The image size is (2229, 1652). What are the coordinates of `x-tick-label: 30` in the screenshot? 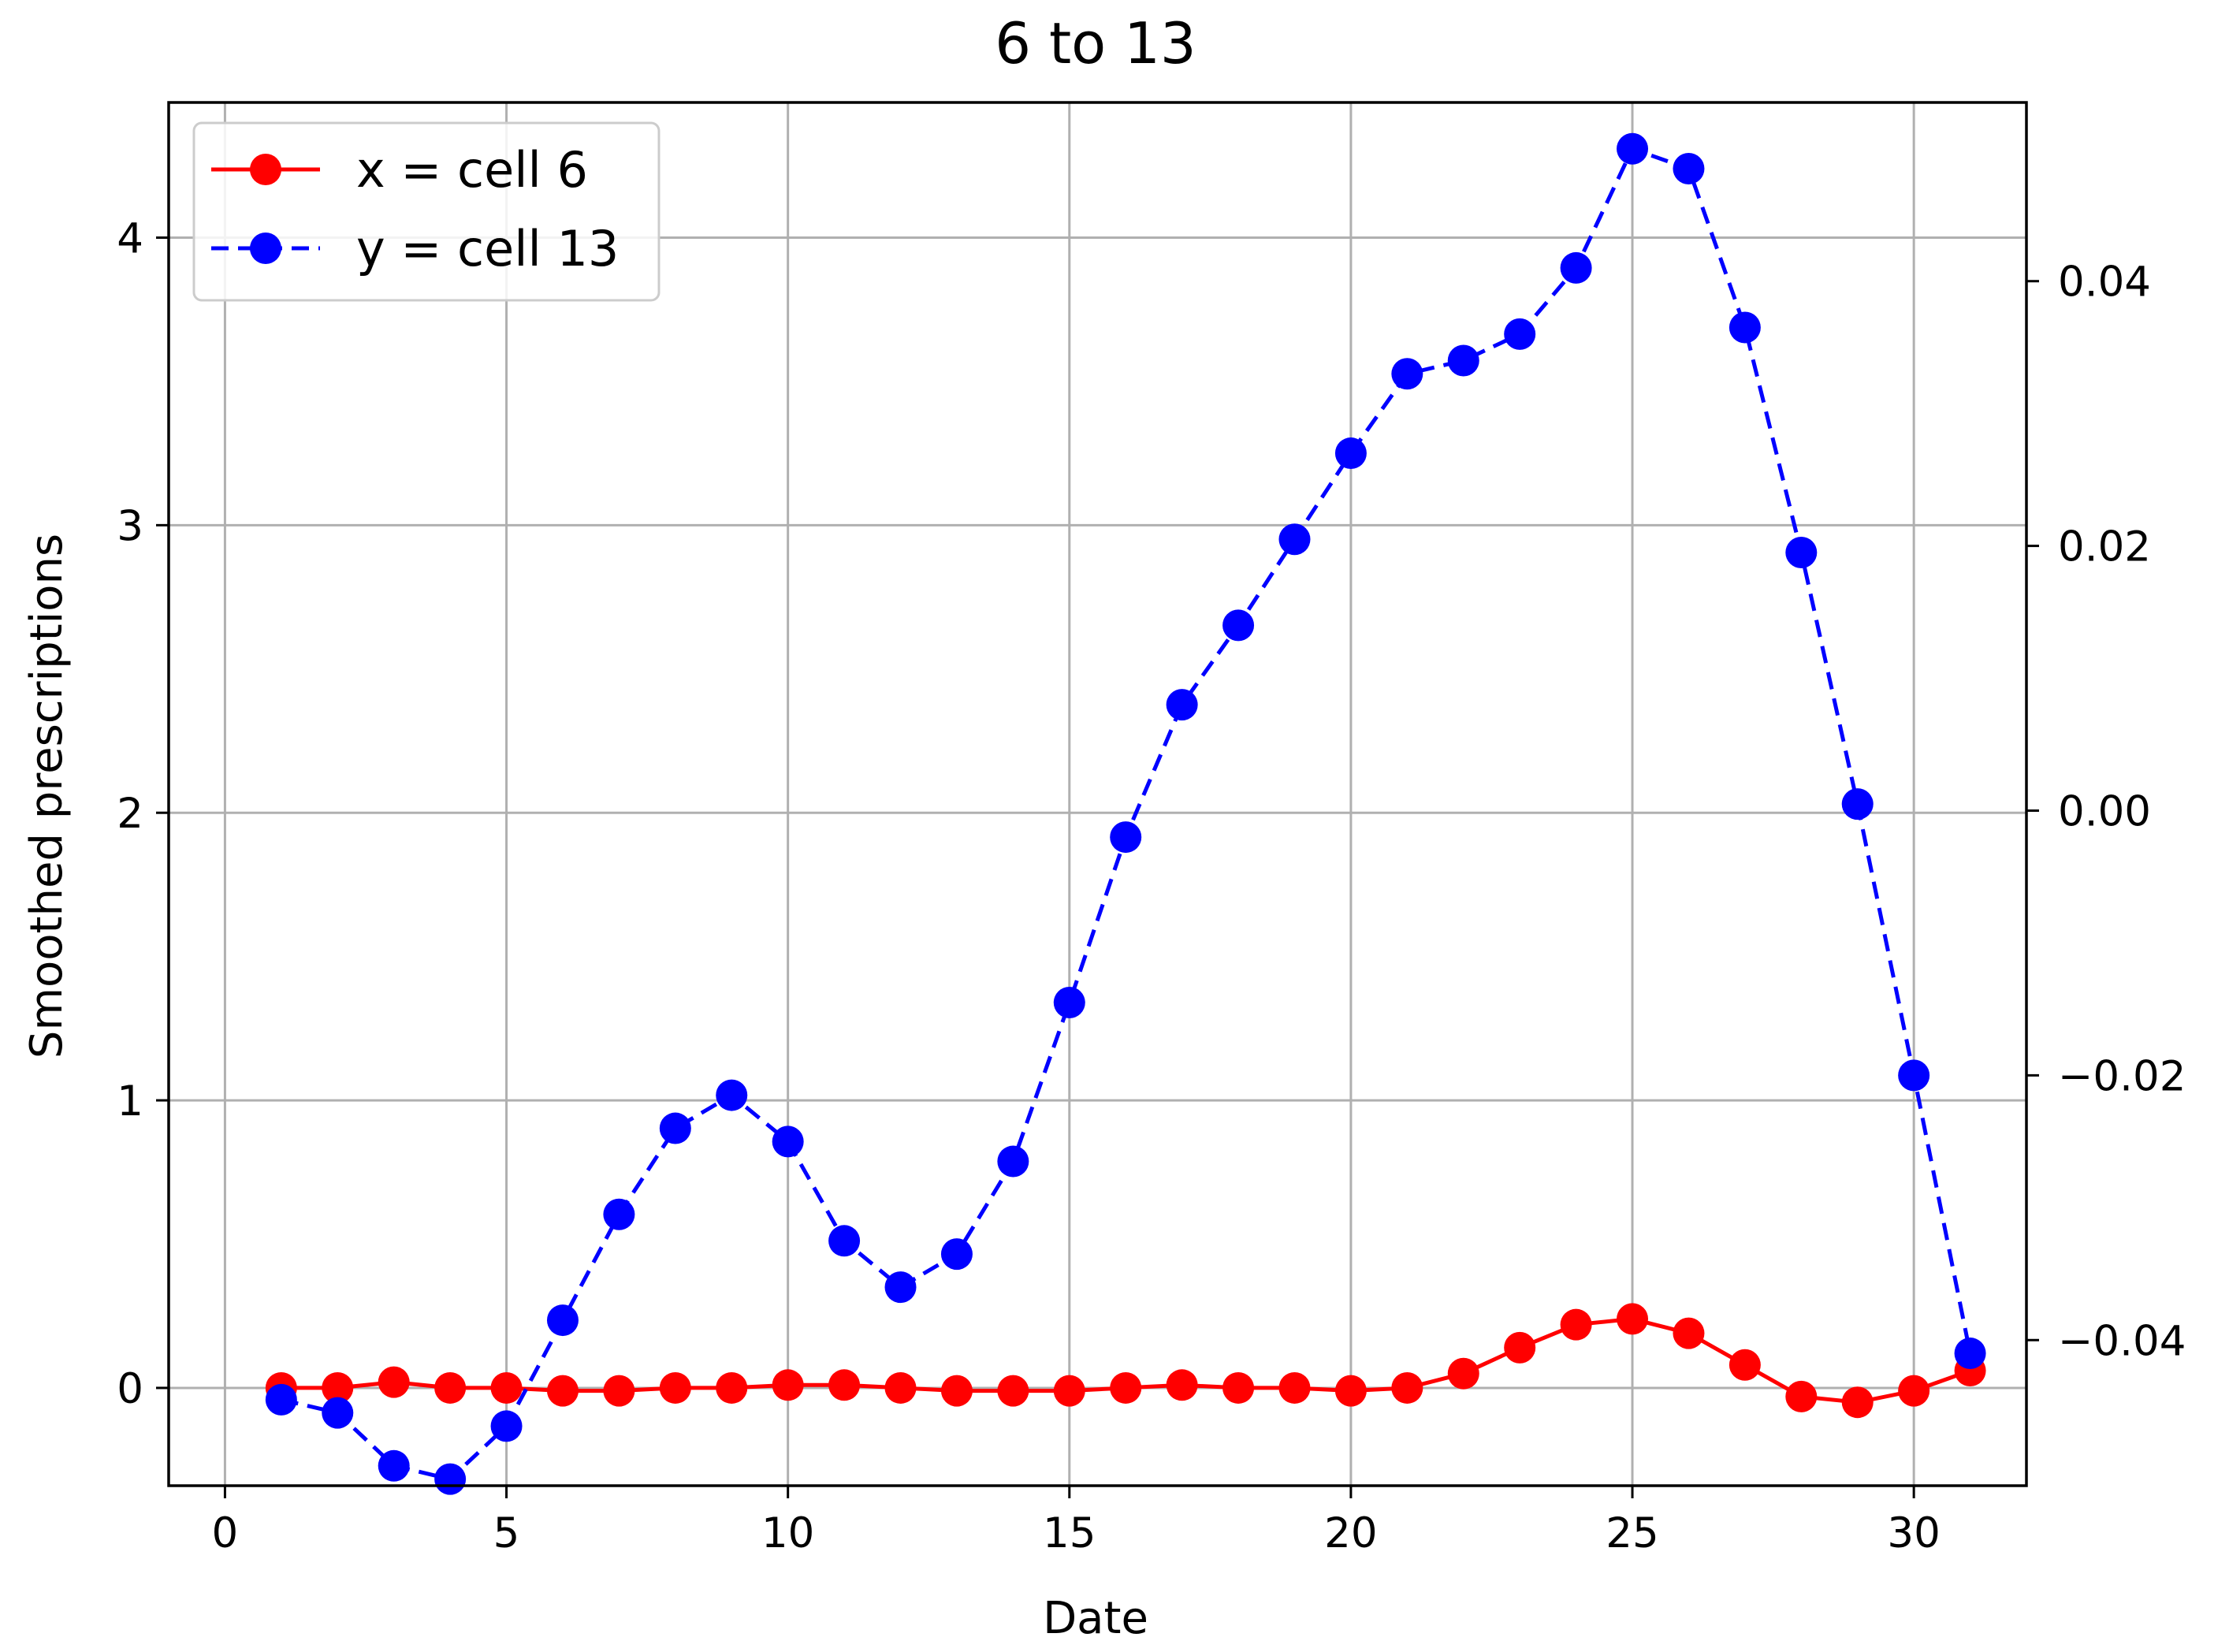 It's located at (1913, 1533).